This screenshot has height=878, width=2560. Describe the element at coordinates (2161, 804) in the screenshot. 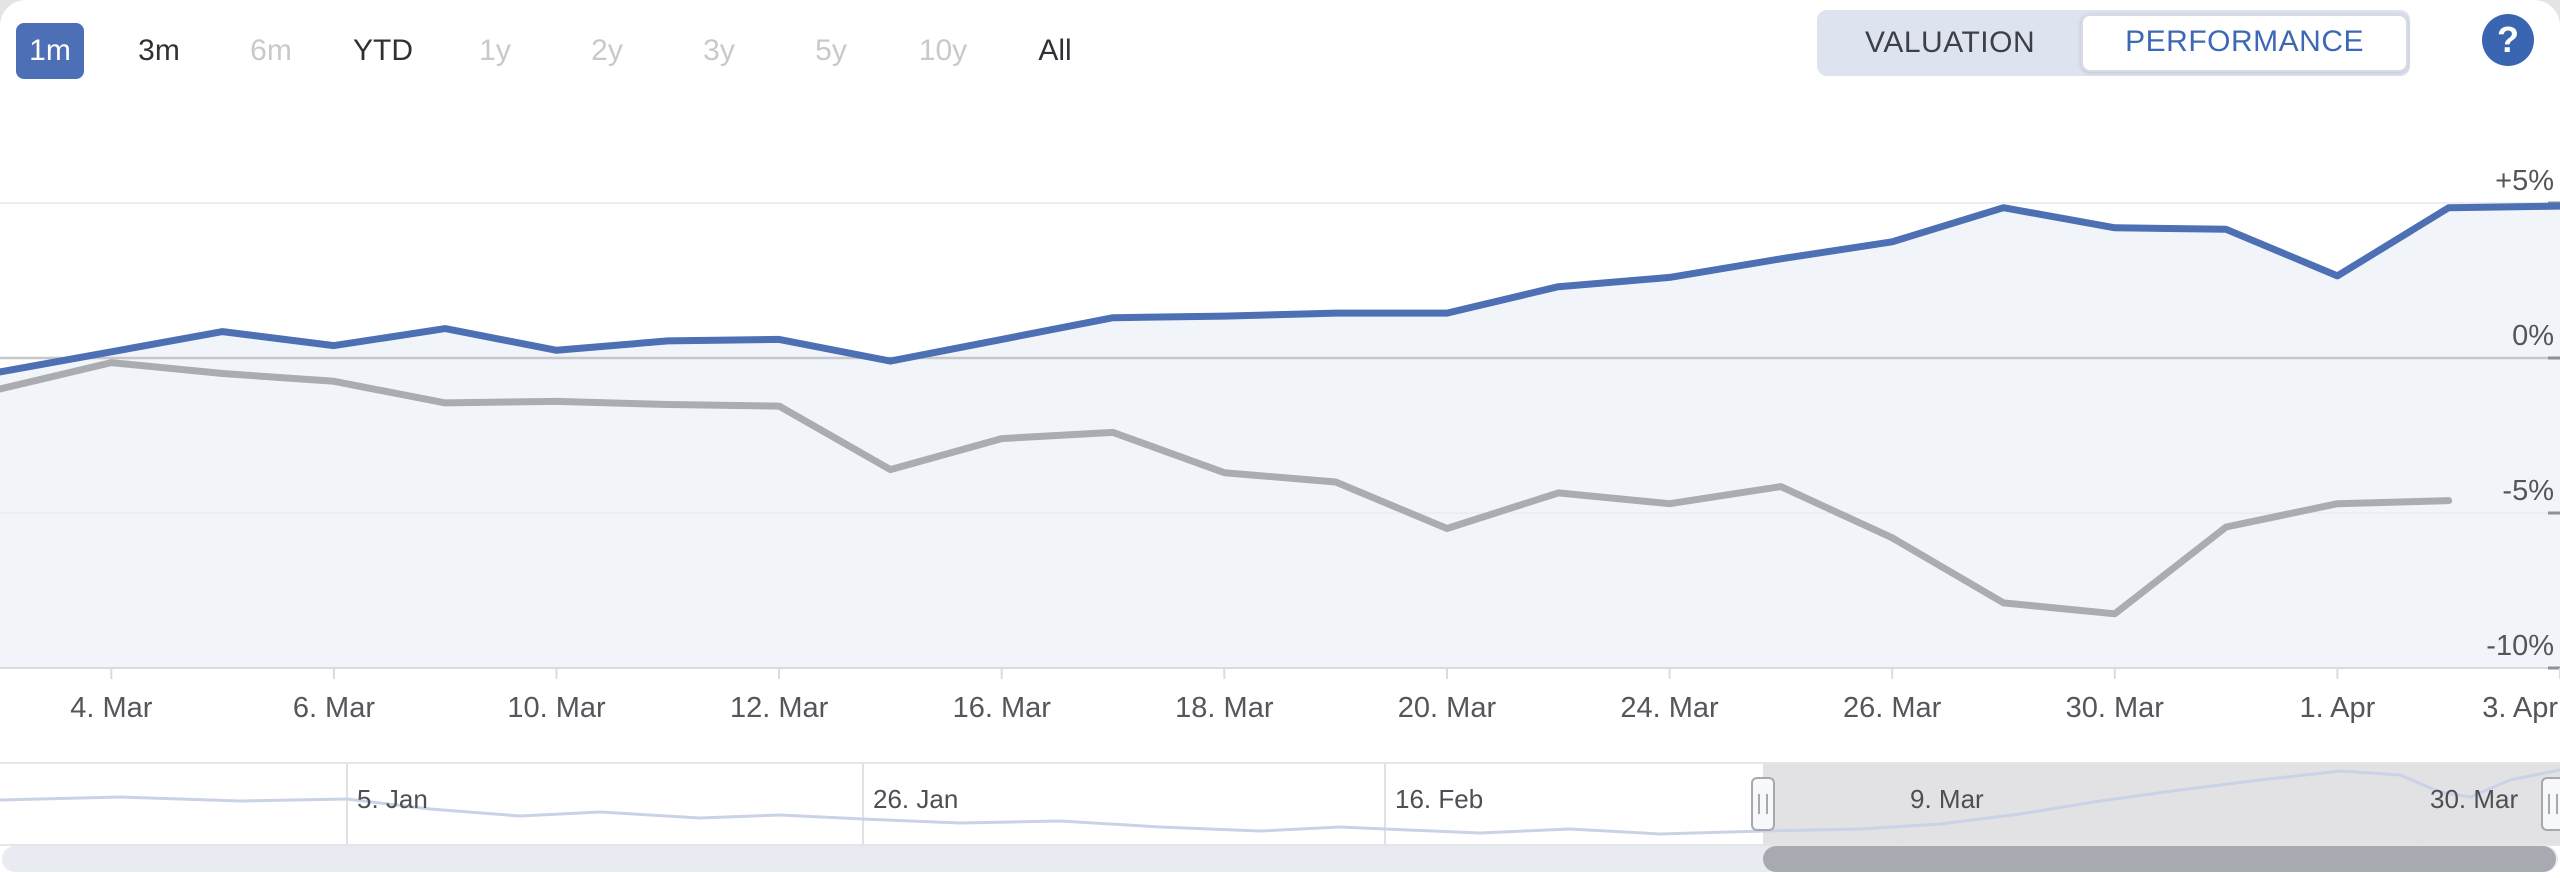

I see `navigator-selected-range` at that location.